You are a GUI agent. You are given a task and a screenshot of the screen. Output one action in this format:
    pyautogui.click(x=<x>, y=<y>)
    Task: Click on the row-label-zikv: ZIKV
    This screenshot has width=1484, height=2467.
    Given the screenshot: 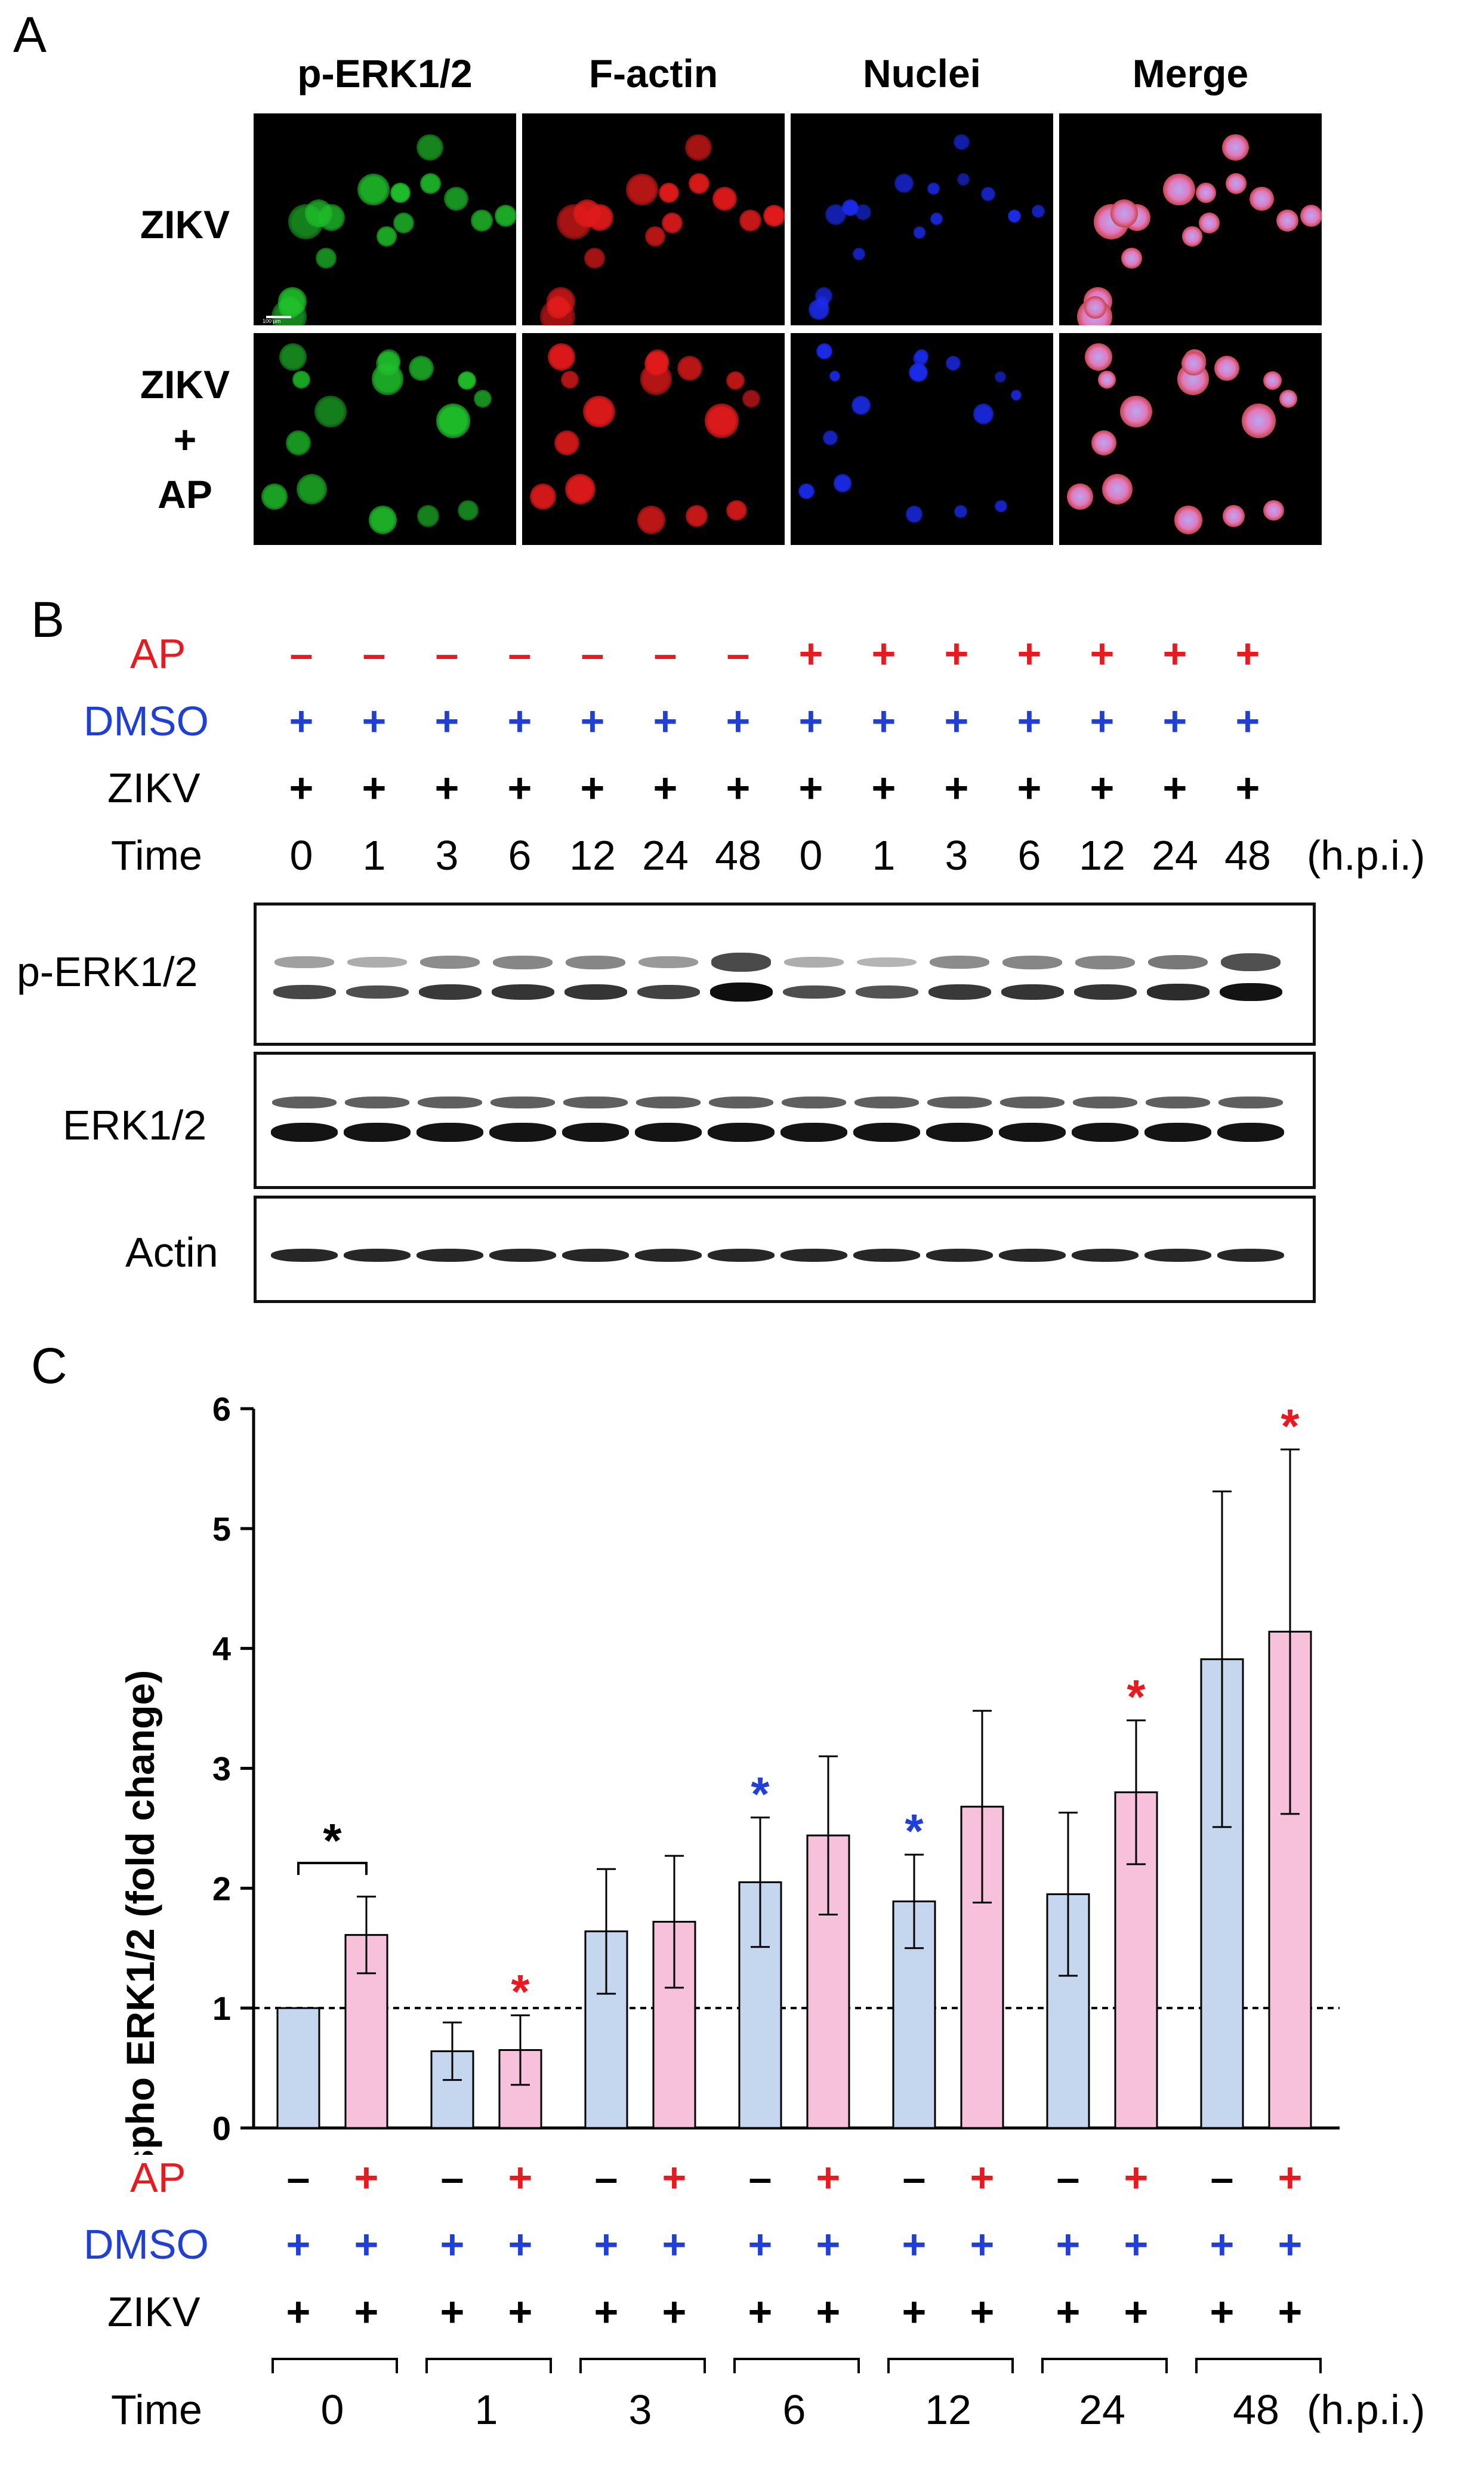 What is the action you would take?
    pyautogui.click(x=185, y=225)
    